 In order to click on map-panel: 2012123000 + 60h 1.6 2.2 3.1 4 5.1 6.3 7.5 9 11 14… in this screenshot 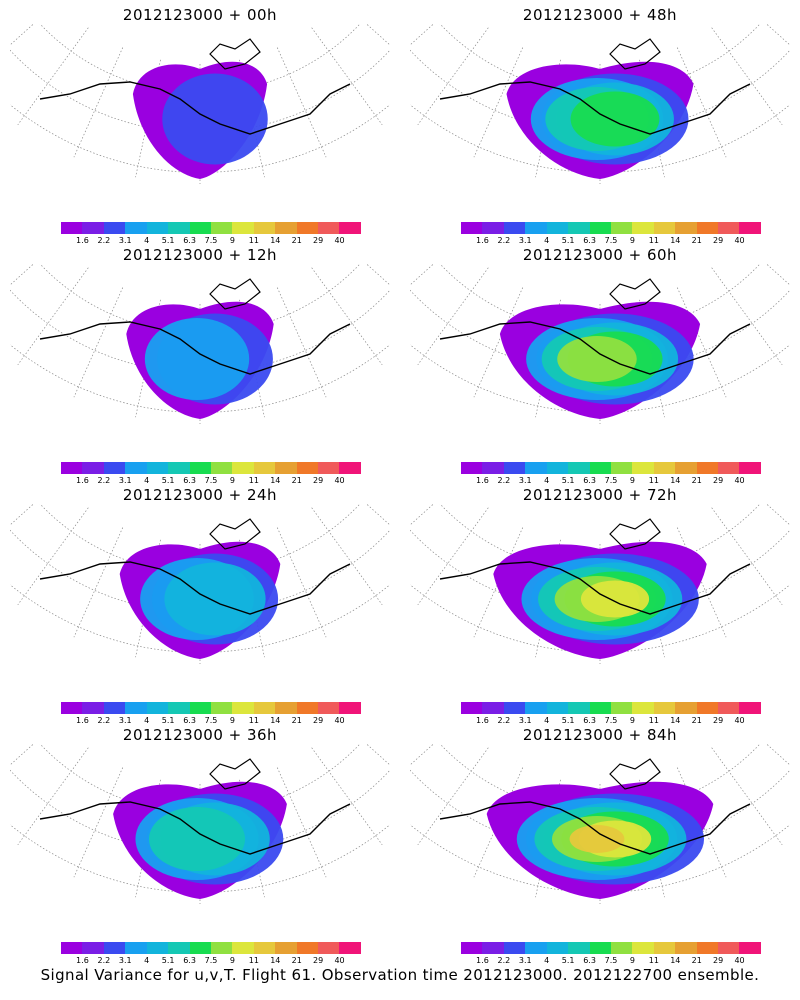, I will do `click(600, 362)`.